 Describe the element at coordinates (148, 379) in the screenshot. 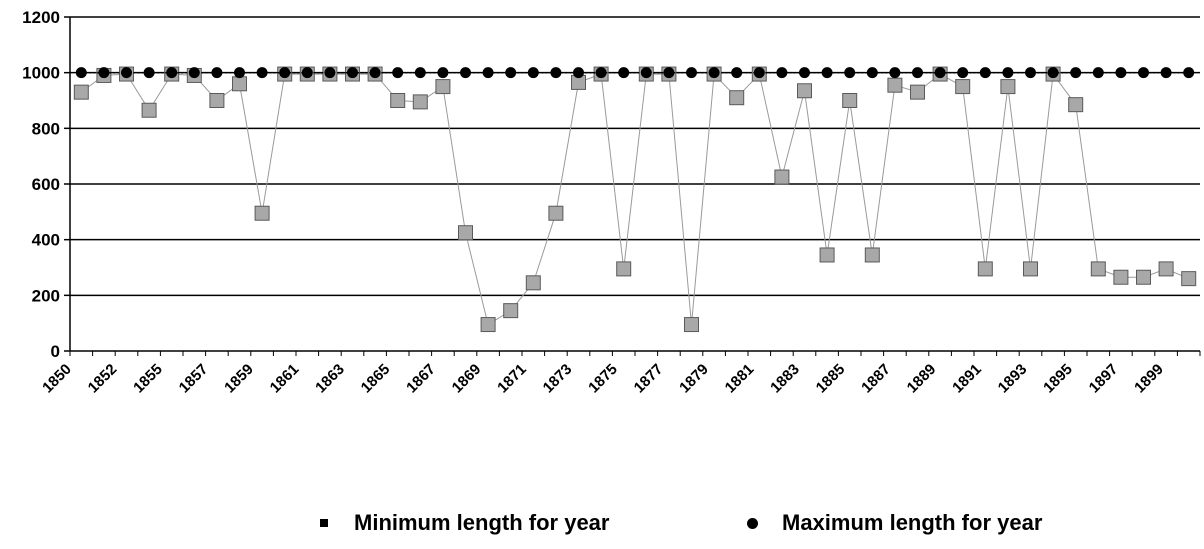

I see `x-tick-label: 1855` at that location.